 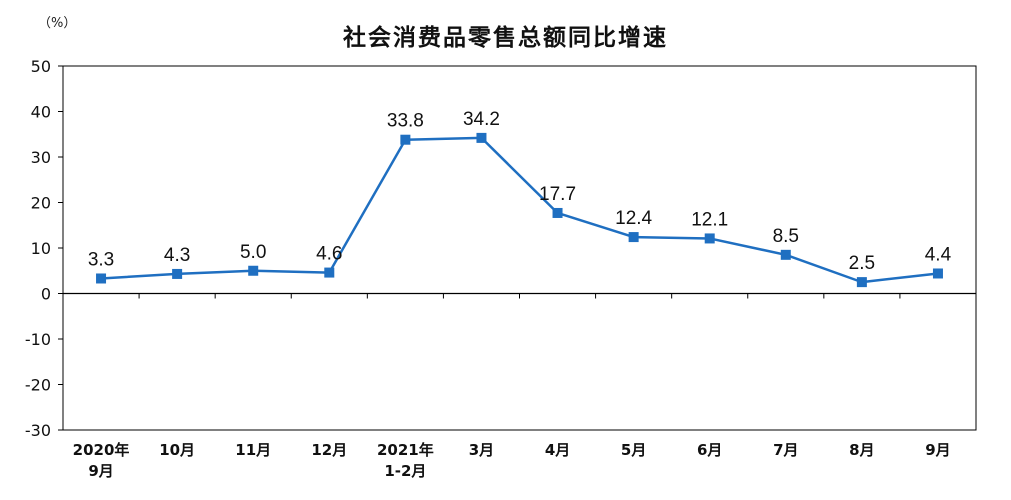 What do you see at coordinates (38, 385) in the screenshot?
I see `y-tick-label: -20` at bounding box center [38, 385].